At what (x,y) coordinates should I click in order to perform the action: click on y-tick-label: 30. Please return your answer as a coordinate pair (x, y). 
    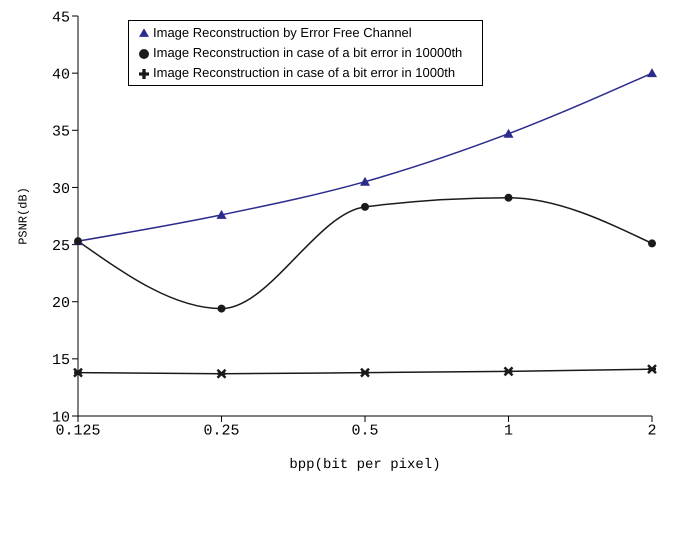
    Looking at the image, I should click on (61, 189).